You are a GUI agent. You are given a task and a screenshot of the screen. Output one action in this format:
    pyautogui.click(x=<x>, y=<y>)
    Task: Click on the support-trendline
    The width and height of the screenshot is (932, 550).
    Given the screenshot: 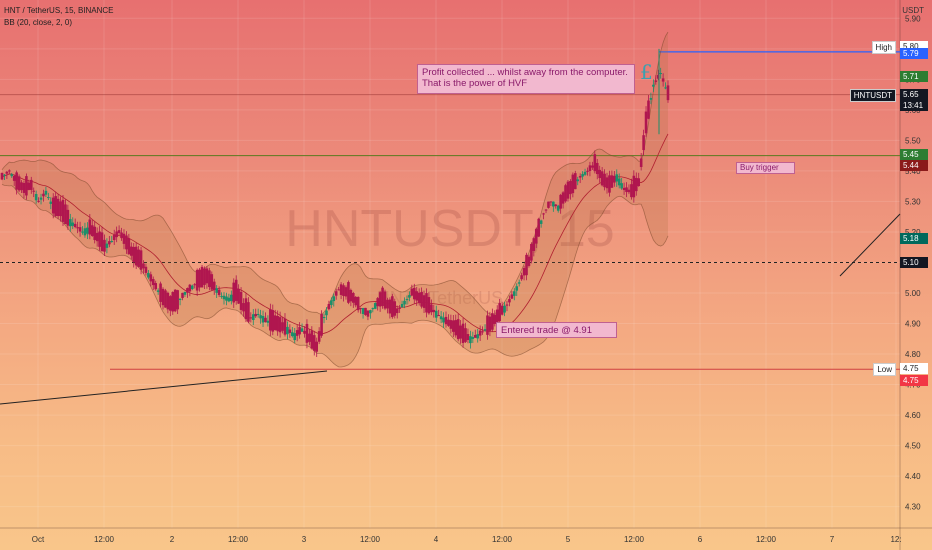 What is the action you would take?
    pyautogui.click(x=164, y=387)
    